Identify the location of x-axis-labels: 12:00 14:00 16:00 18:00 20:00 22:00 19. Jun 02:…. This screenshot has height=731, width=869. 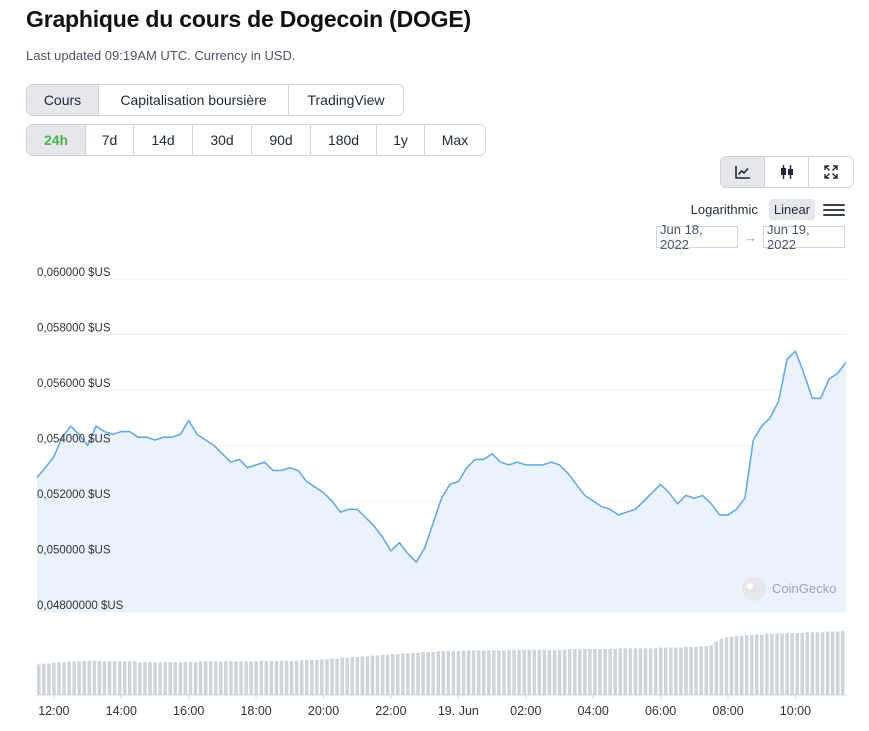
(424, 706).